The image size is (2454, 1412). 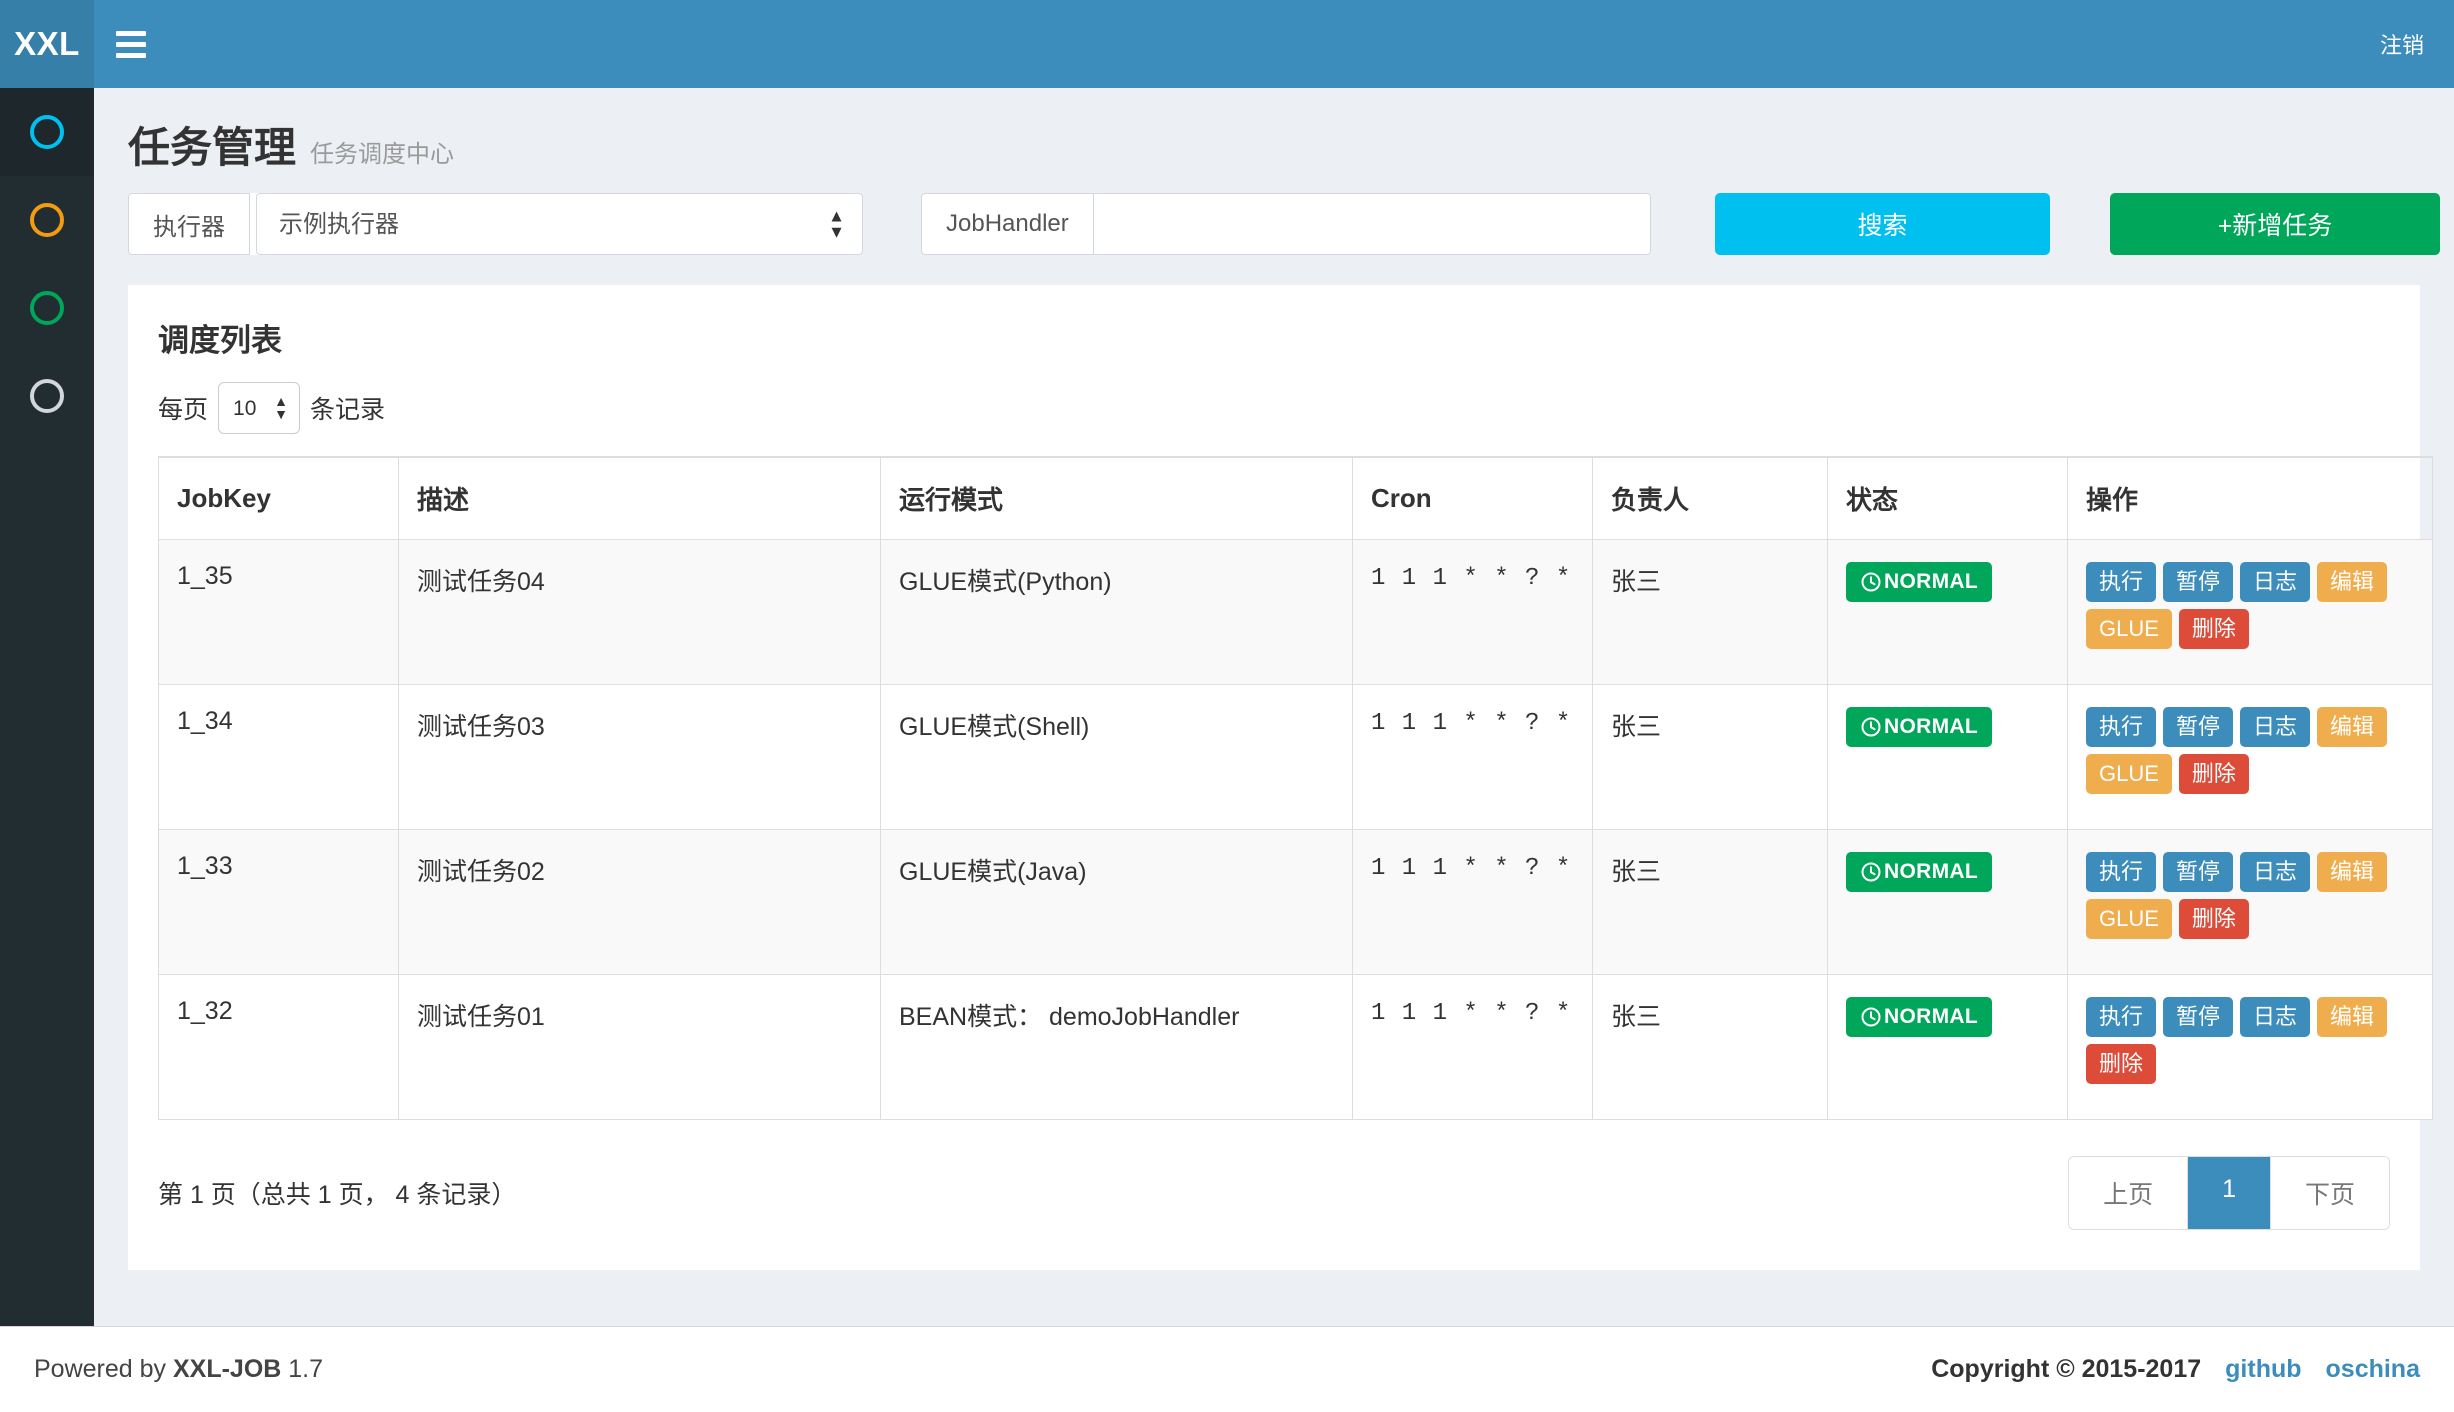 What do you see at coordinates (278, 1047) in the screenshot?
I see `cell-jobkey: 1_32` at bounding box center [278, 1047].